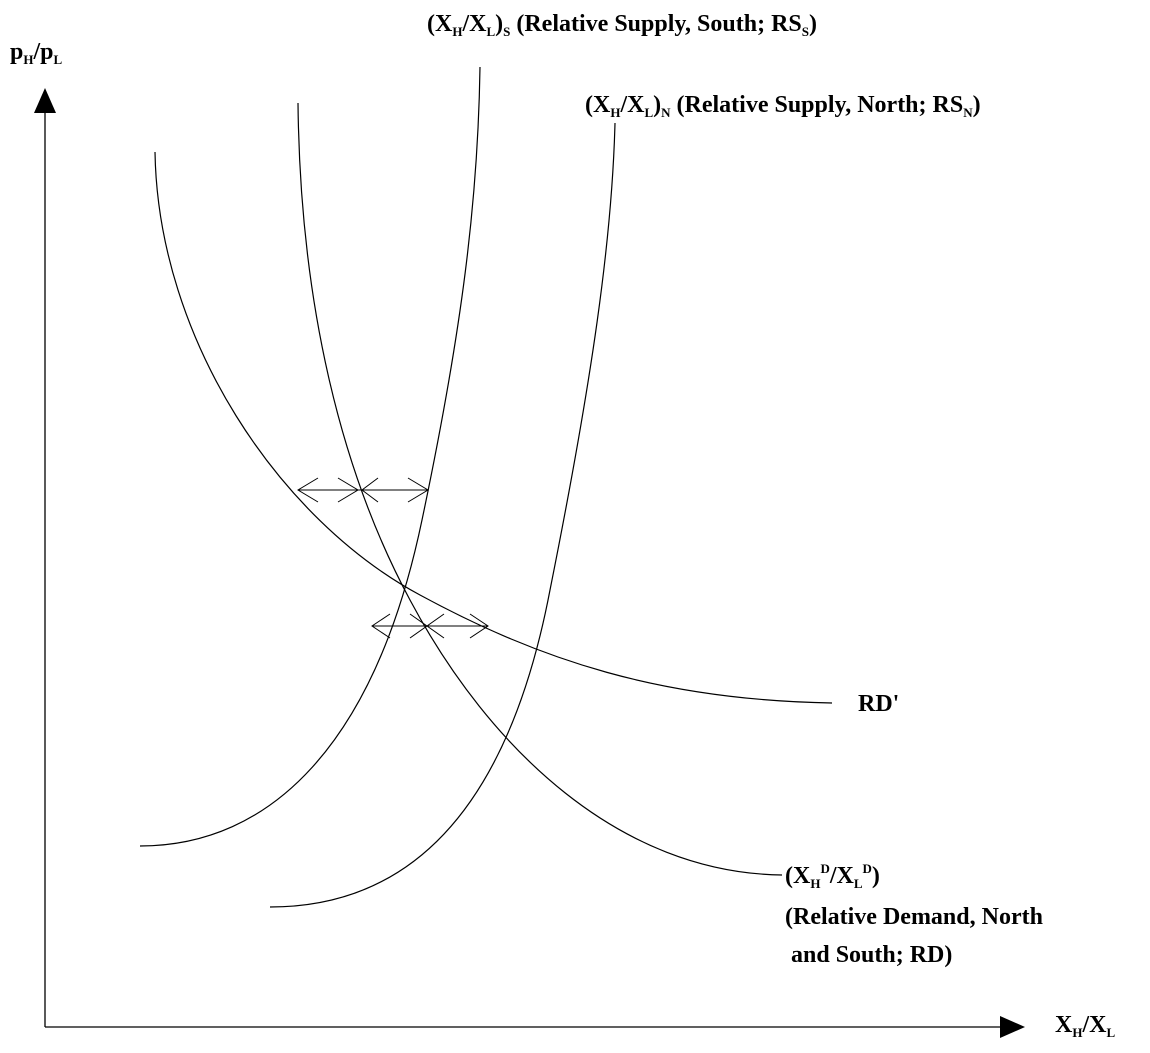 This screenshot has height=1053, width=1150. What do you see at coordinates (783, 106) in the screenshot?
I see `rs-north-label: (XH/XL)N (Relative Supply, North; RSN)` at bounding box center [783, 106].